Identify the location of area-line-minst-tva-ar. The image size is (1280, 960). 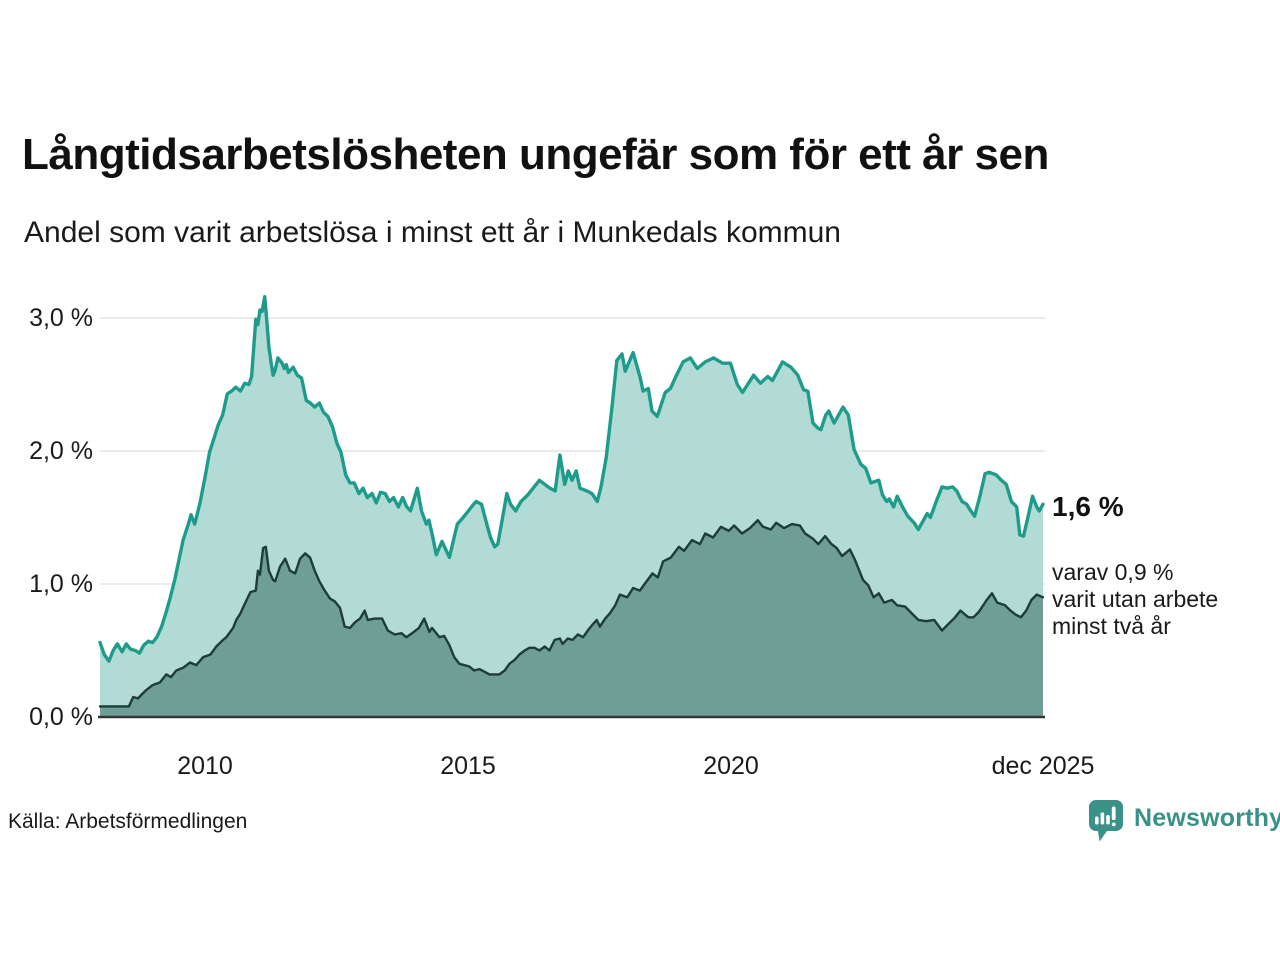
(571, 613).